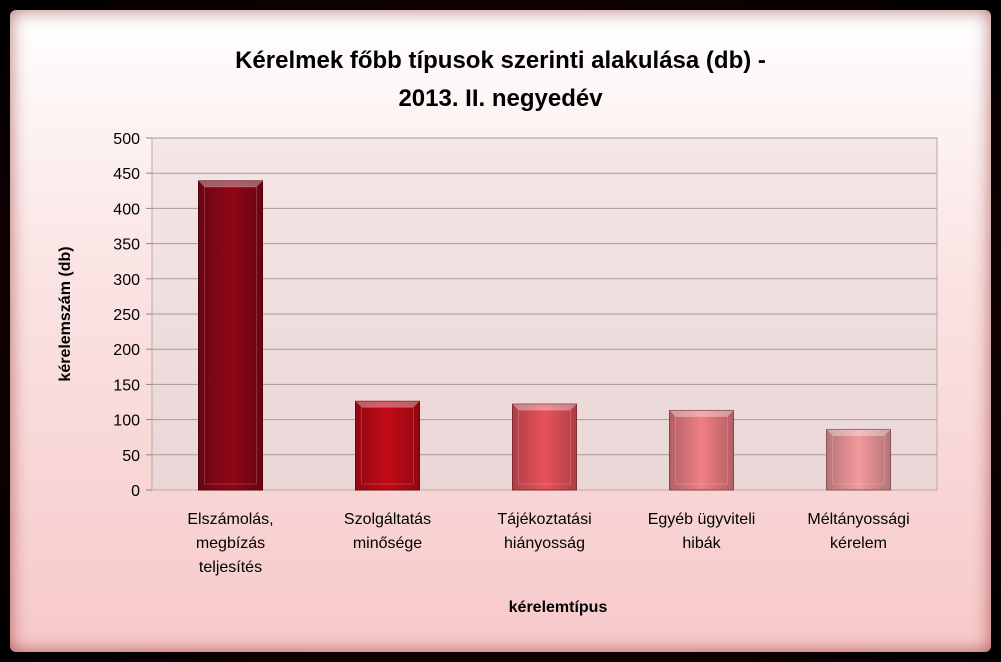  What do you see at coordinates (387, 519) in the screenshot?
I see `x-tick-label-line: Szolgáltatás` at bounding box center [387, 519].